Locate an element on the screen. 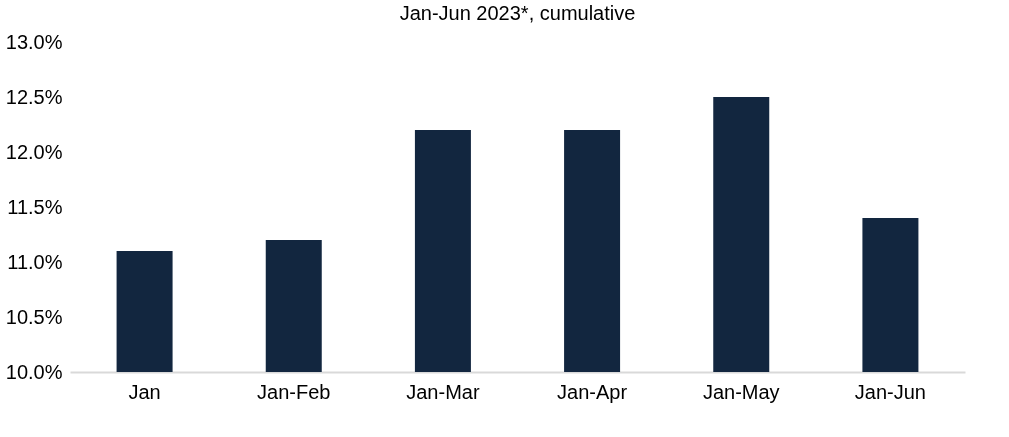 This screenshot has width=1009, height=437. y-tick-label: 10.0% is located at coordinates (34, 371).